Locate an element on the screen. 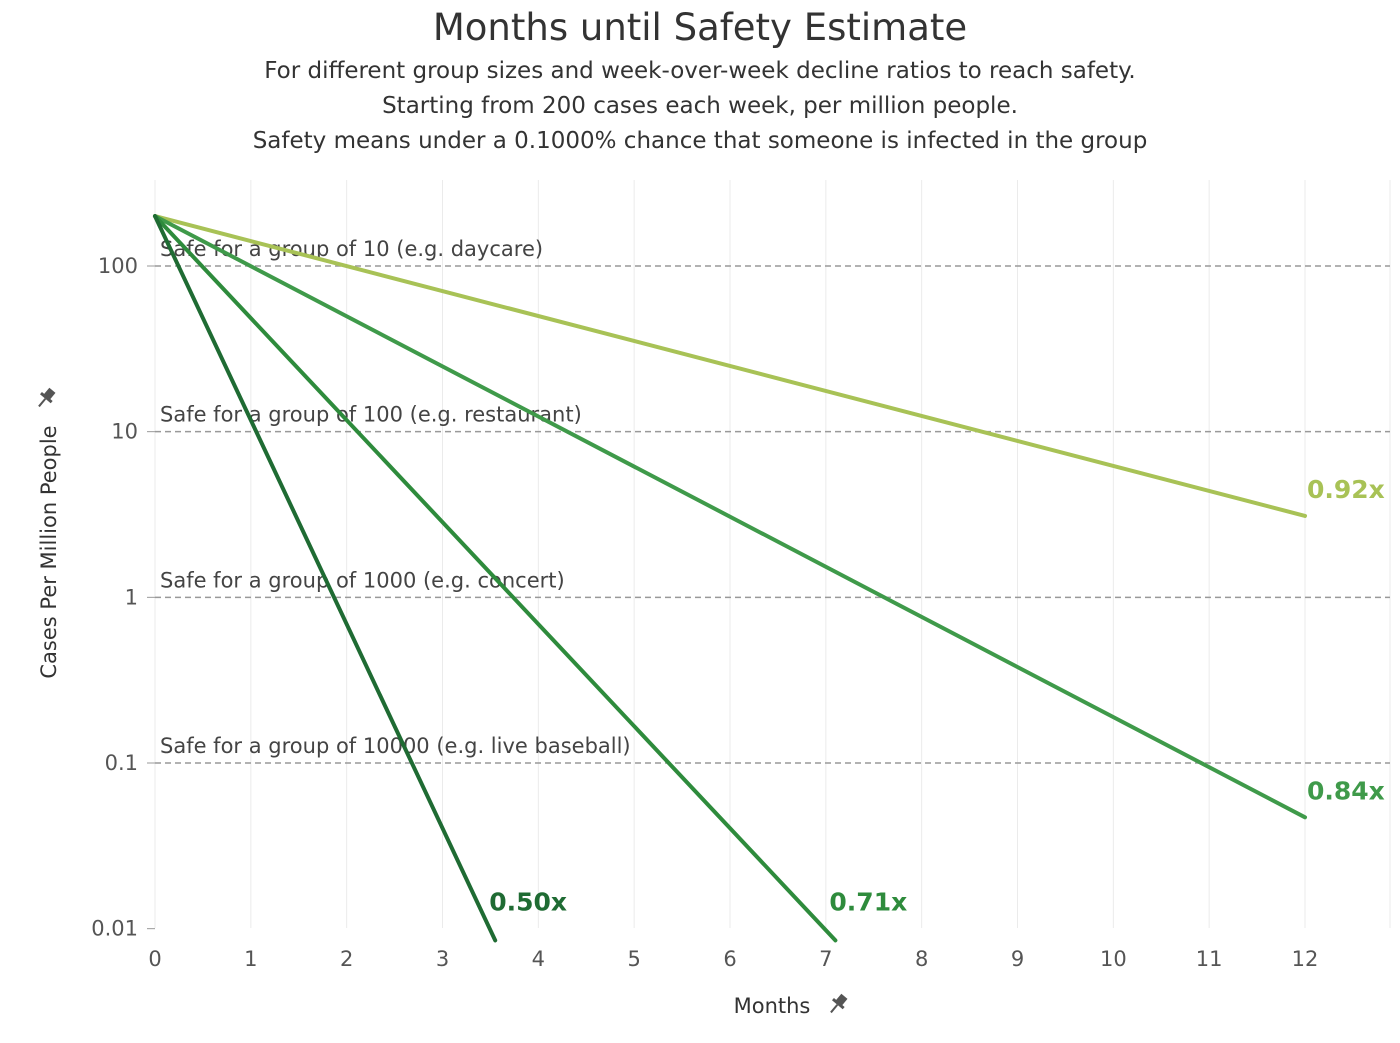 This screenshot has height=1043, width=1400. x-tick-label: 10 is located at coordinates (1113, 959).